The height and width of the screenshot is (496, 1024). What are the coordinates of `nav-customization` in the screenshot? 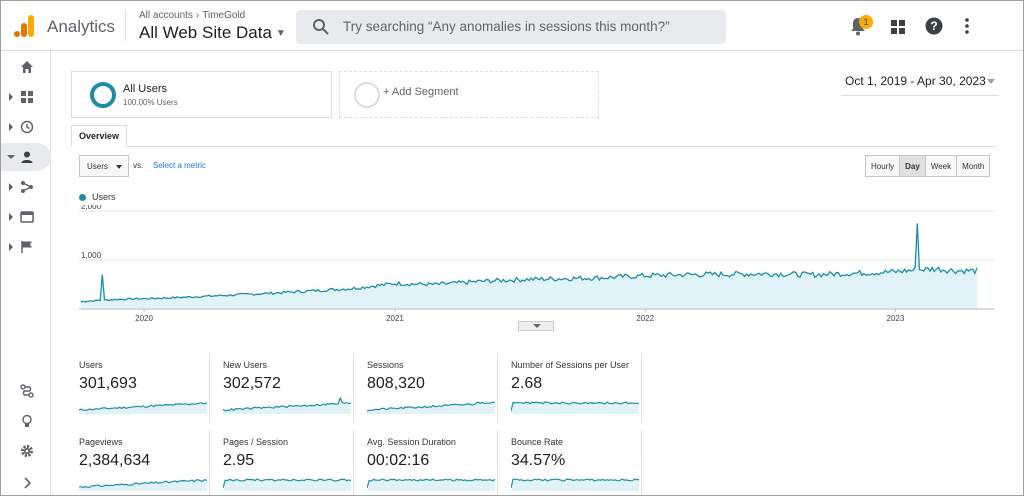 It's located at (26, 97).